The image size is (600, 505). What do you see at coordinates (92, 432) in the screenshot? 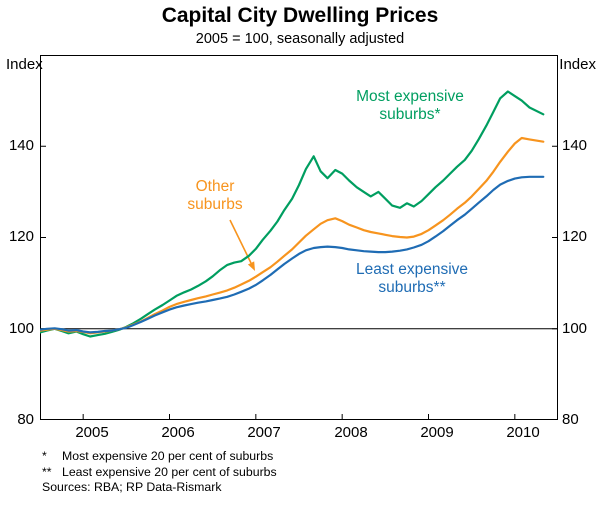
I see `x-tick-label: 2005` at bounding box center [92, 432].